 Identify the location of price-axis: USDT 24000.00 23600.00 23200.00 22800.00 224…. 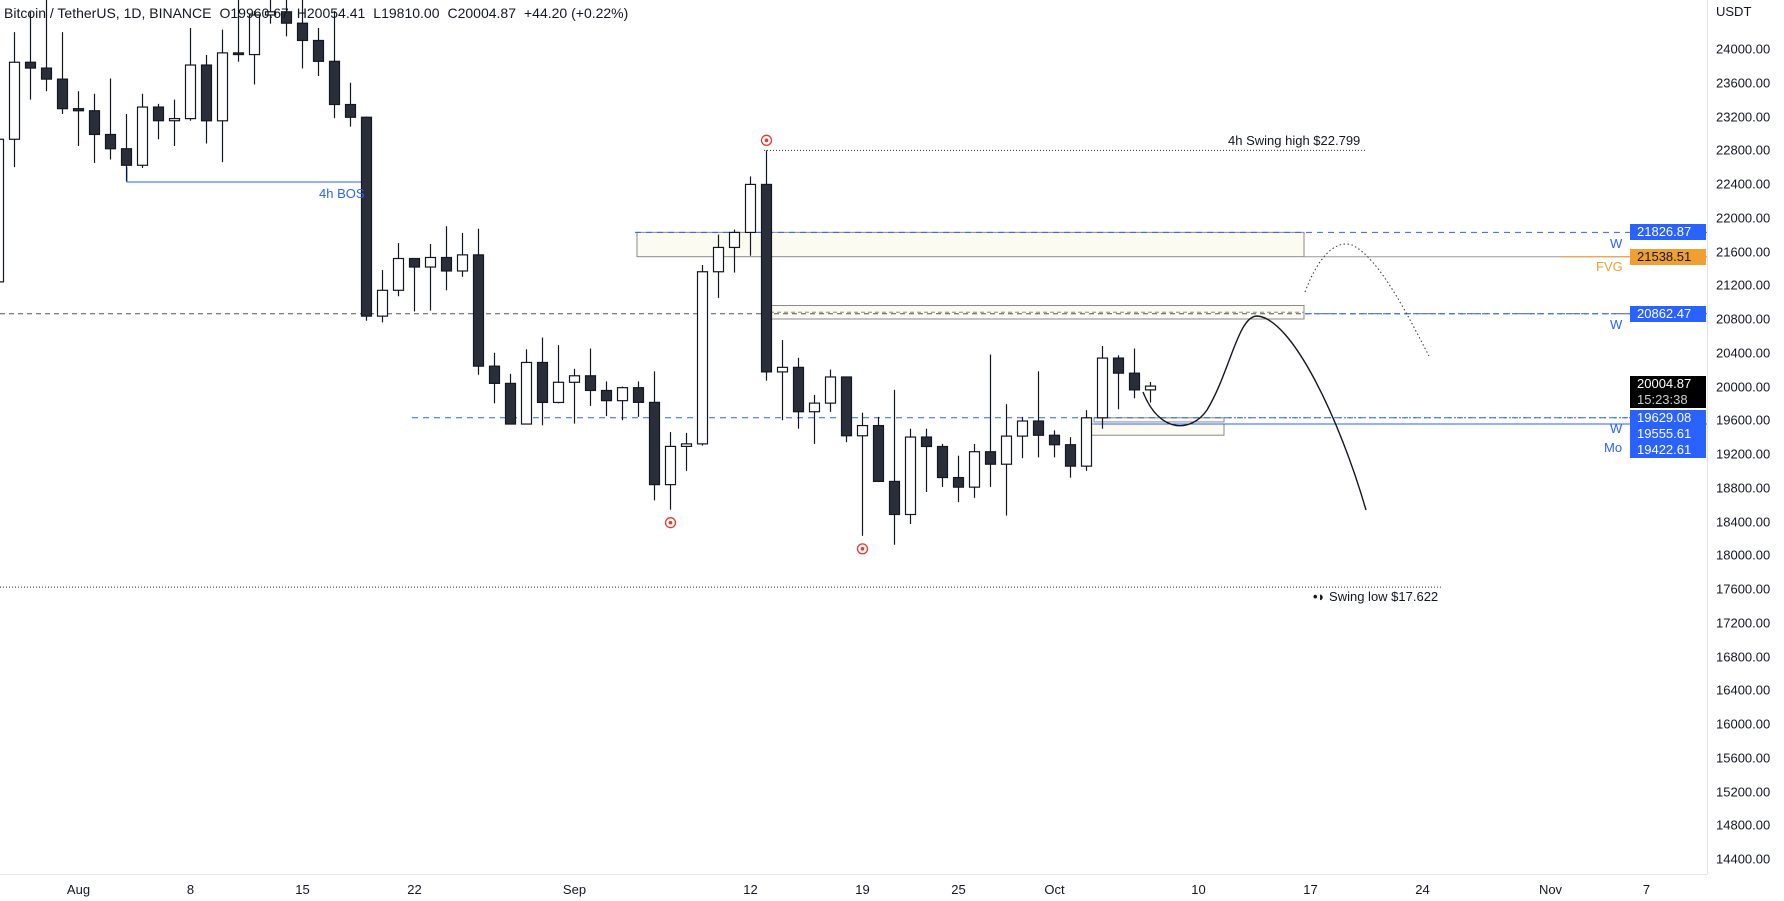
(1745, 437).